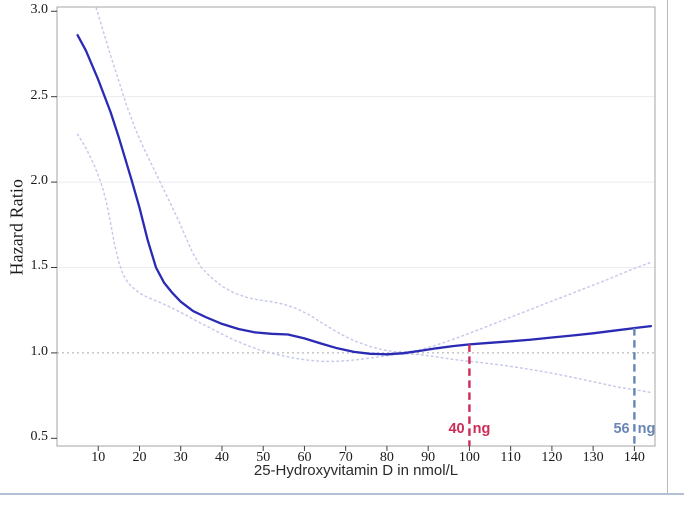 This screenshot has width=684, height=506. I want to click on y-tick-label: 3.0, so click(39, 10).